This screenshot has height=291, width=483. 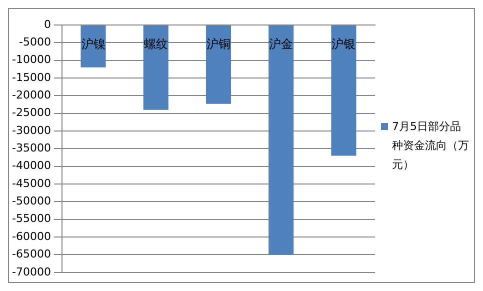 What do you see at coordinates (31, 113) in the screenshot?
I see `y-tick-label: -25000` at bounding box center [31, 113].